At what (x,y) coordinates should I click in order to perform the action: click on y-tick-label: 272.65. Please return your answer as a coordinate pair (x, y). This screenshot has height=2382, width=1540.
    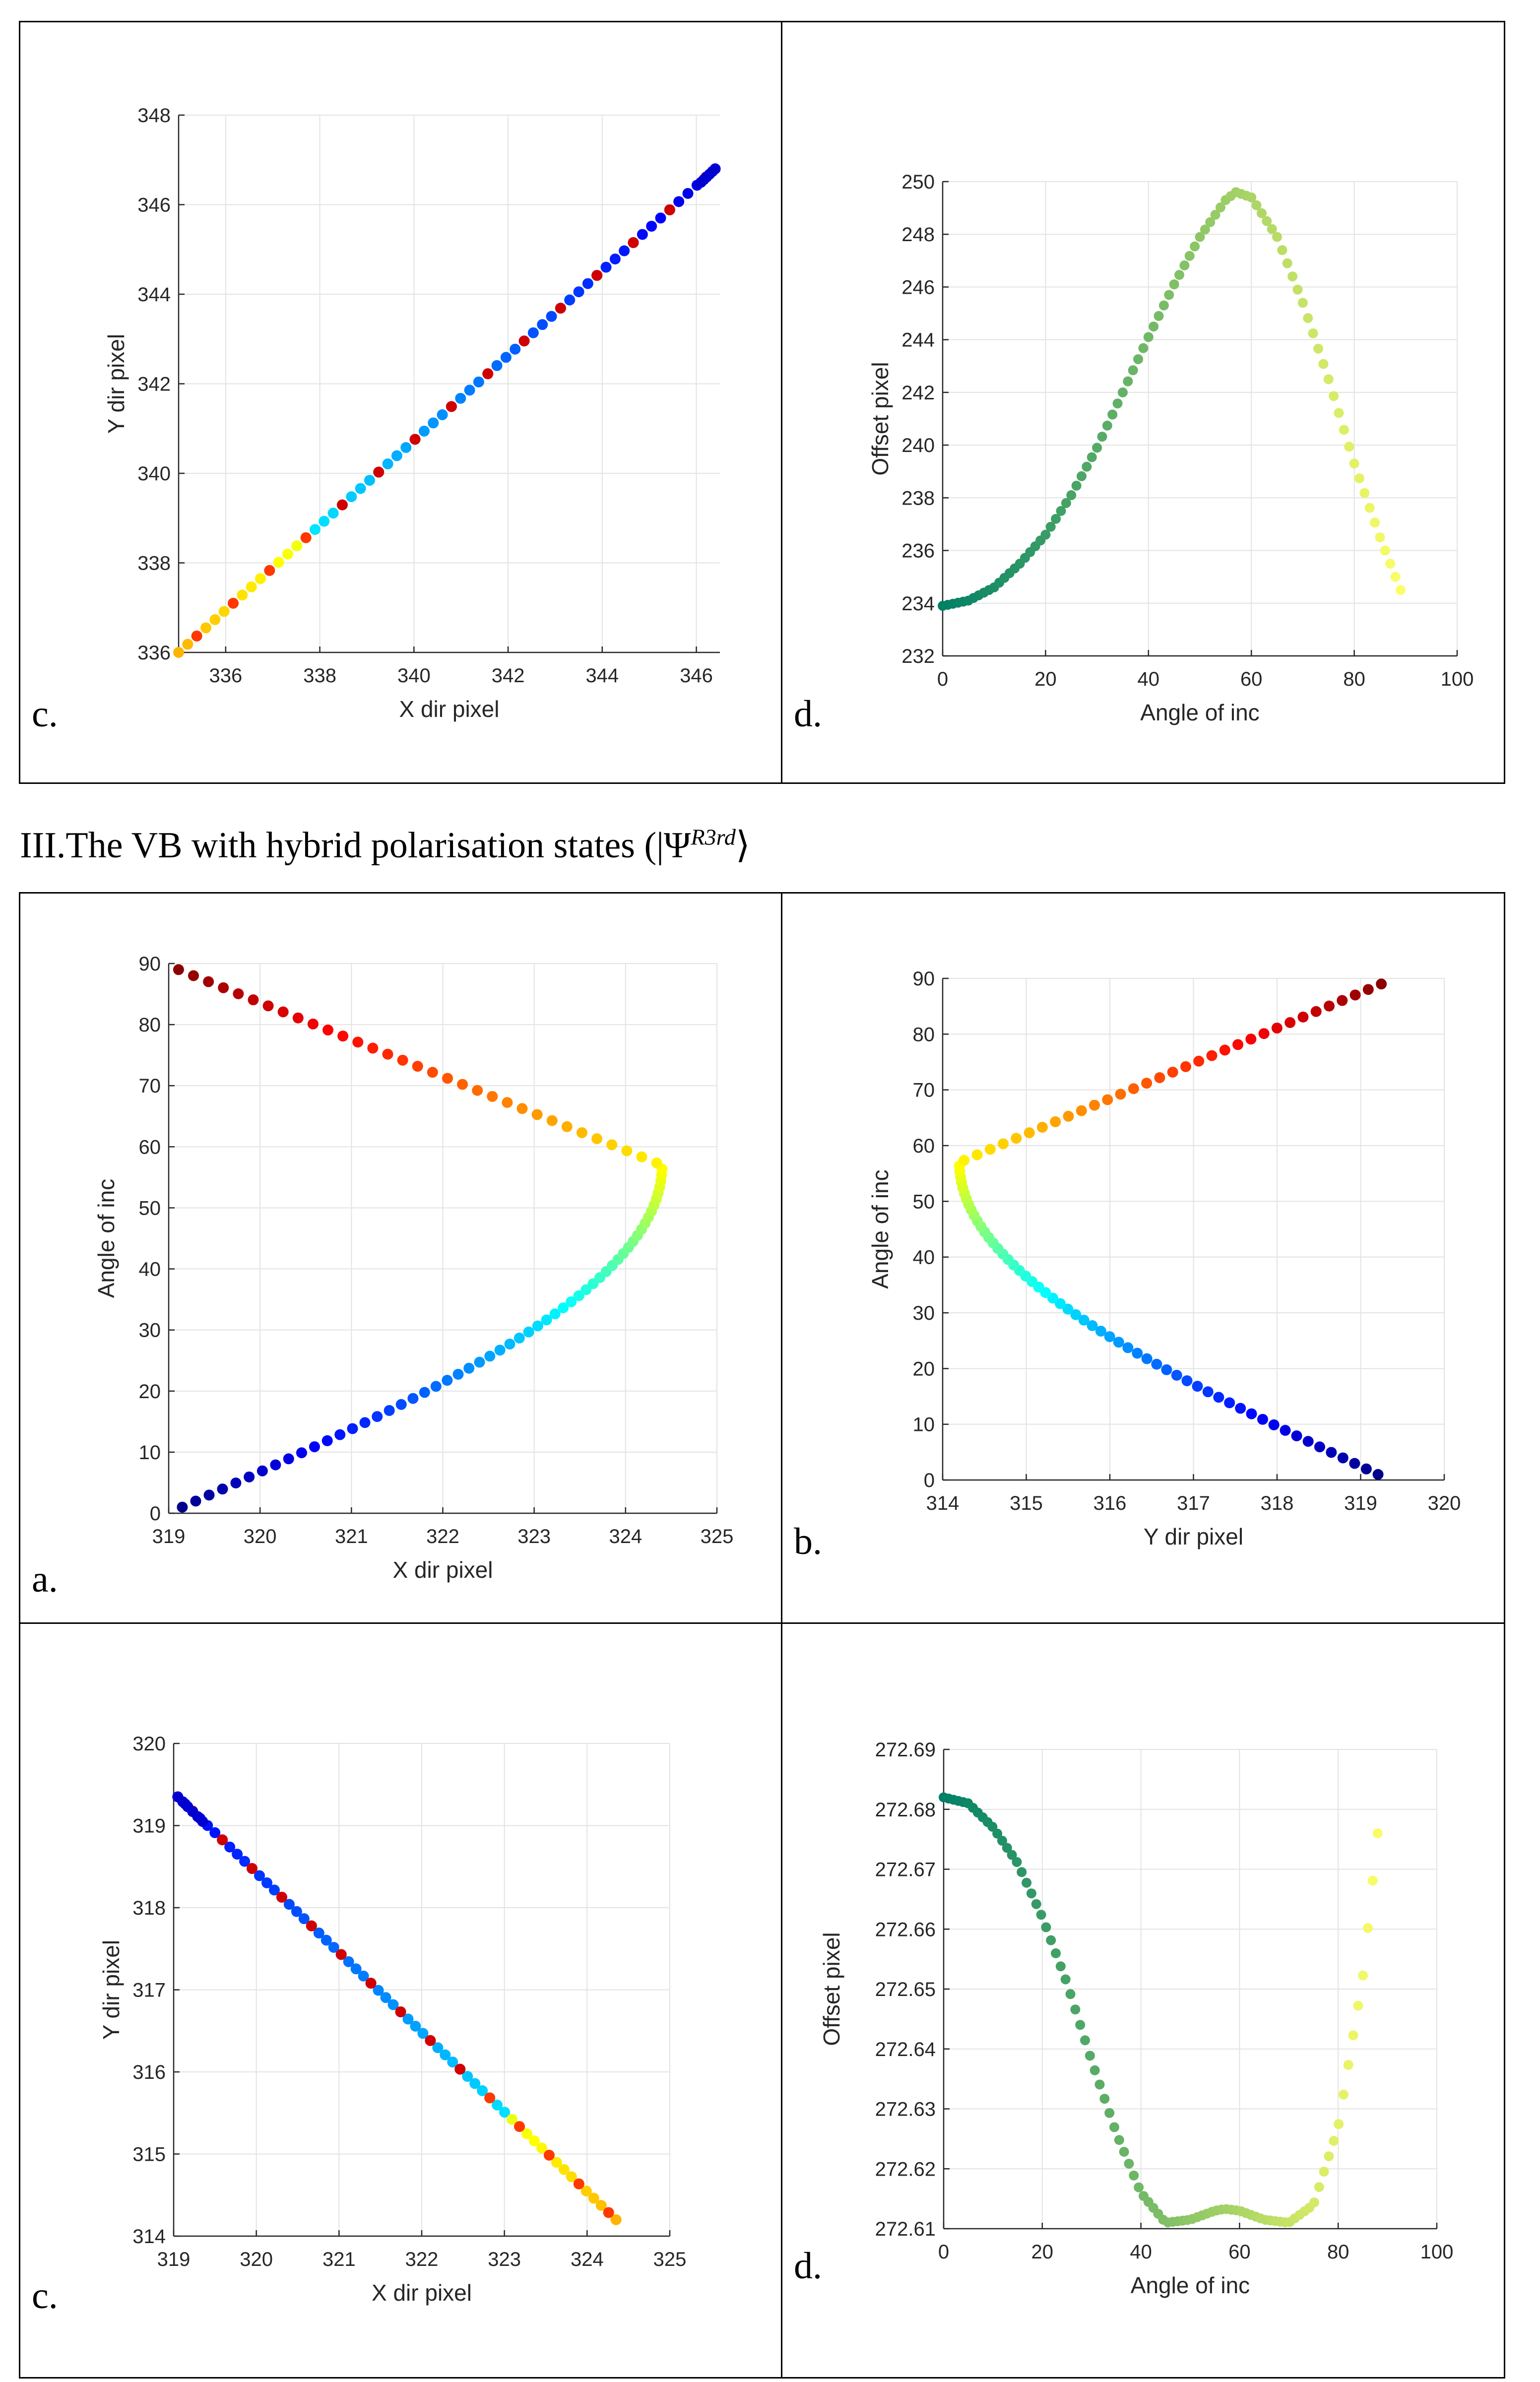
    Looking at the image, I should click on (905, 1989).